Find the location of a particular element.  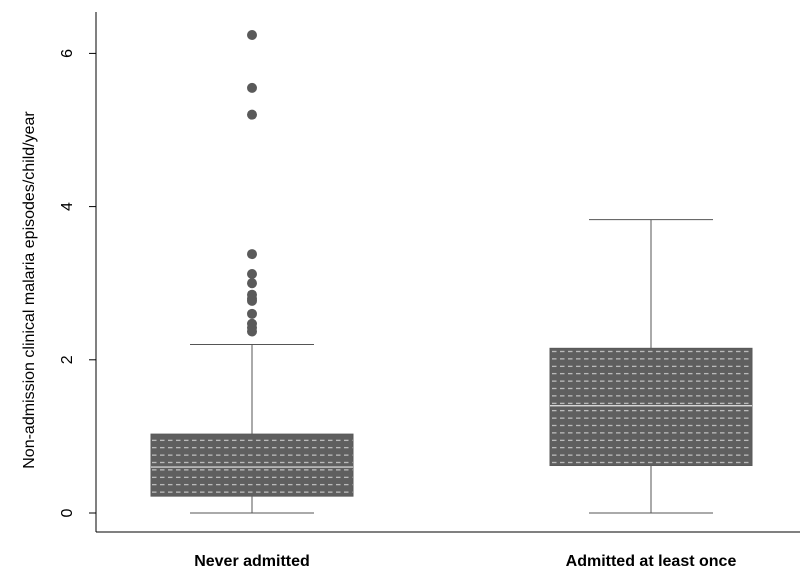

x-category-label: Never admitted is located at coordinates (252, 561).